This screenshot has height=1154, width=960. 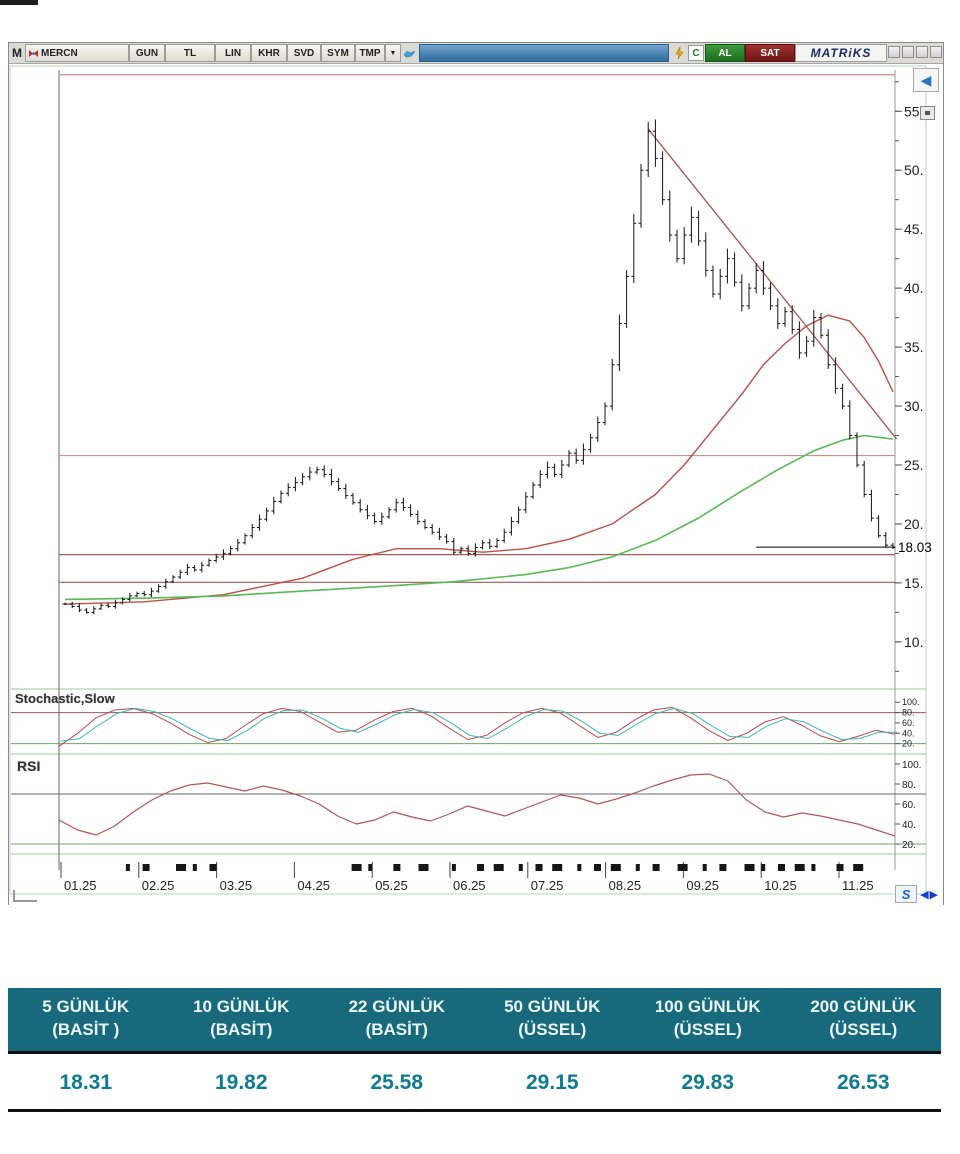 What do you see at coordinates (936, 52) in the screenshot?
I see `window-button-close` at bounding box center [936, 52].